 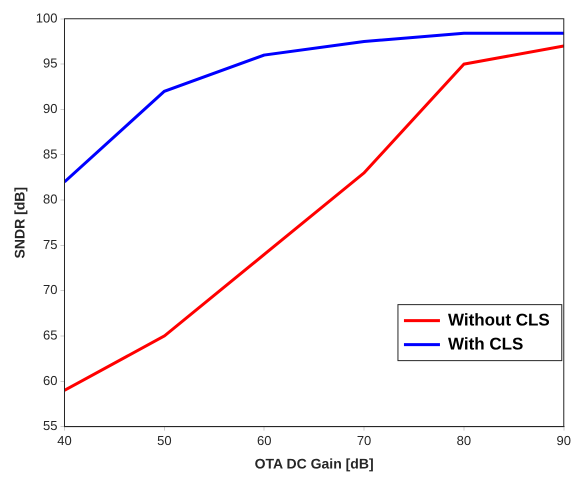 What do you see at coordinates (50, 199) in the screenshot?
I see `y-tick-label: 80` at bounding box center [50, 199].